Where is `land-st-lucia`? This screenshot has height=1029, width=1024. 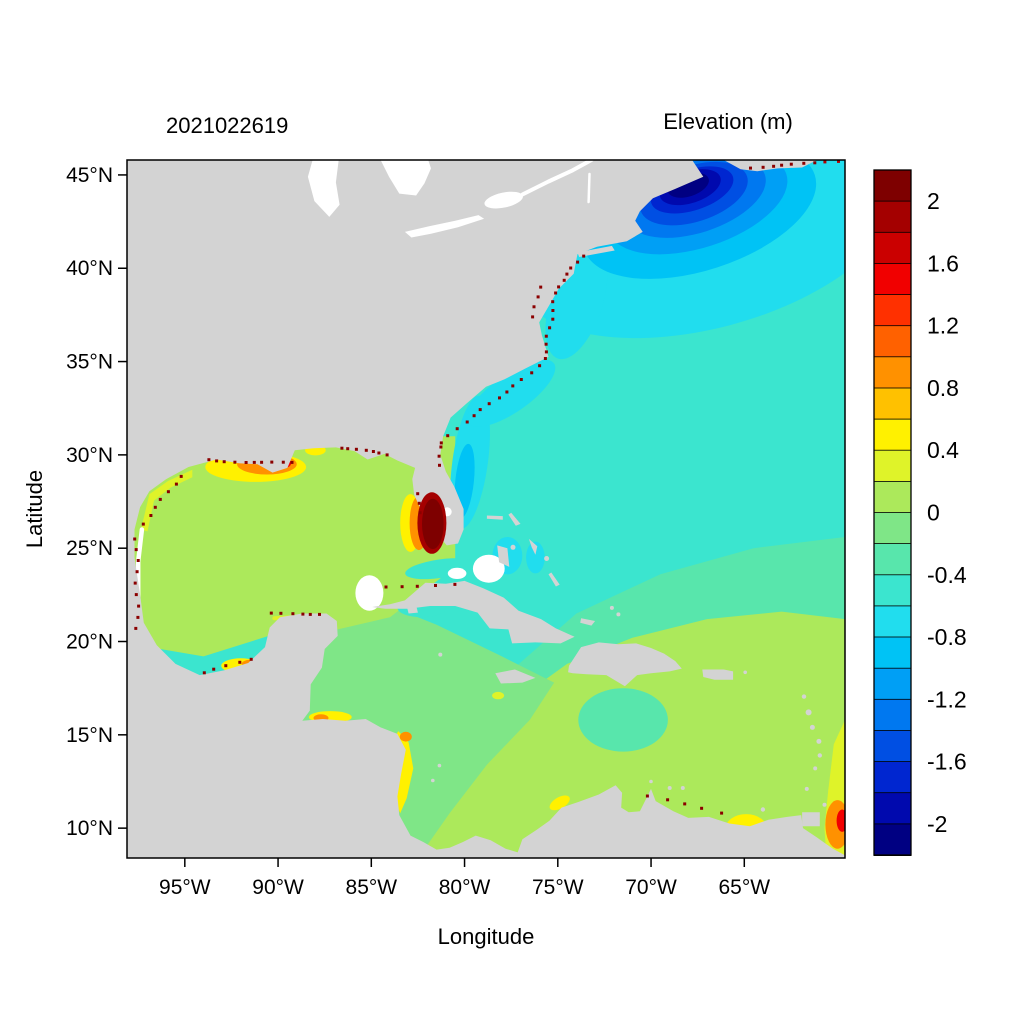
land-st-lucia is located at coordinates (819, 755).